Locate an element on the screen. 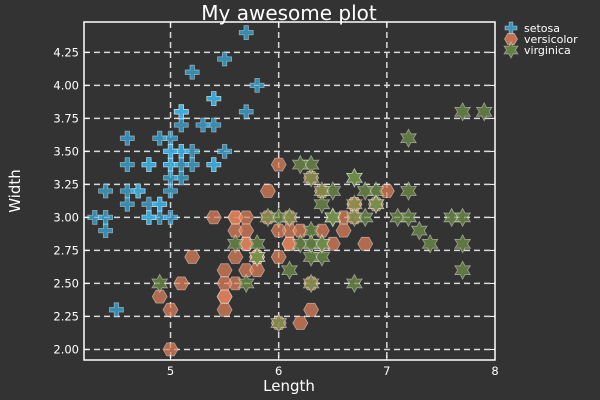  y-tick-label: 3.25 is located at coordinates (66, 184).